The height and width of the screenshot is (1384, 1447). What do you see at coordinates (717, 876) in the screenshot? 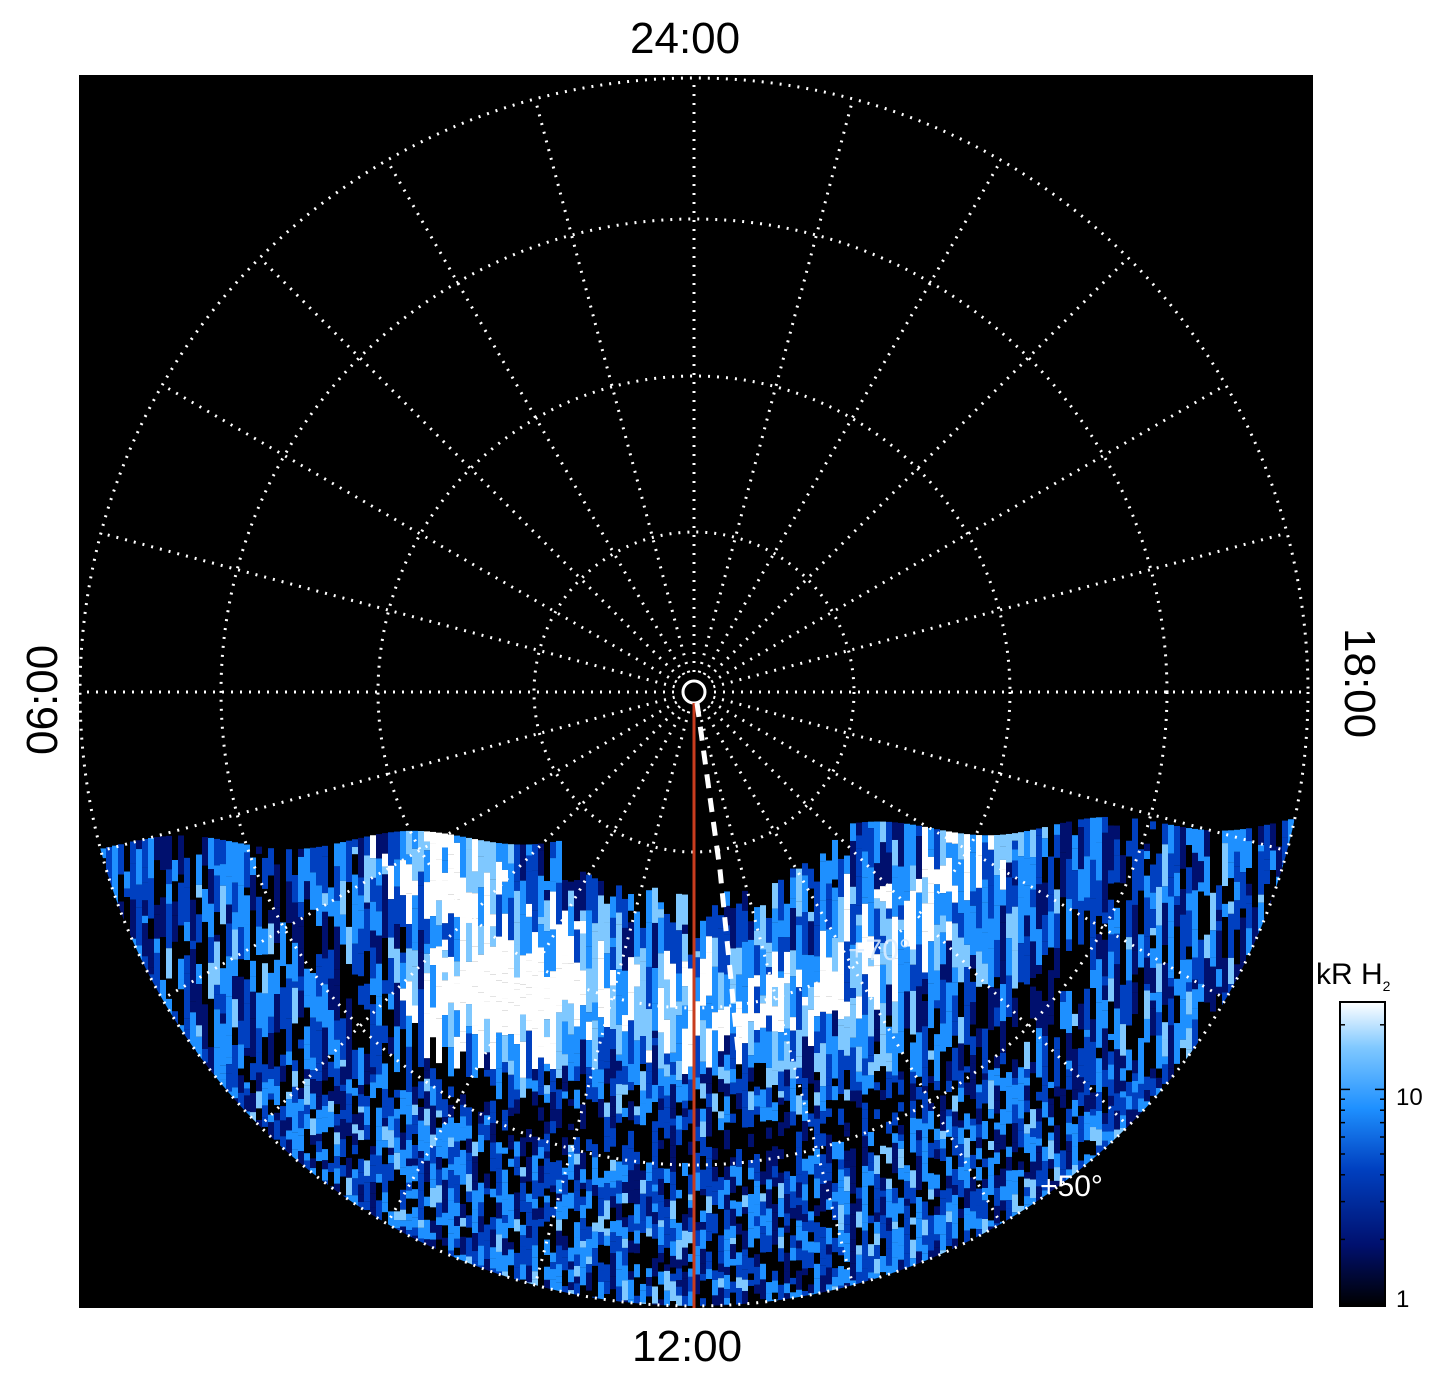
I see `dashed-reference-line` at bounding box center [717, 876].